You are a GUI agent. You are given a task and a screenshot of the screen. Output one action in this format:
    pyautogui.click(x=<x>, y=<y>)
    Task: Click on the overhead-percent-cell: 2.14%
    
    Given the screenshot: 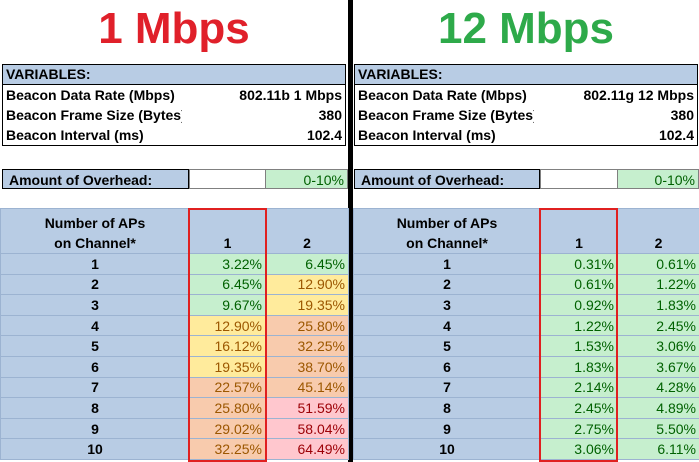 What is the action you would take?
    pyautogui.click(x=579, y=387)
    